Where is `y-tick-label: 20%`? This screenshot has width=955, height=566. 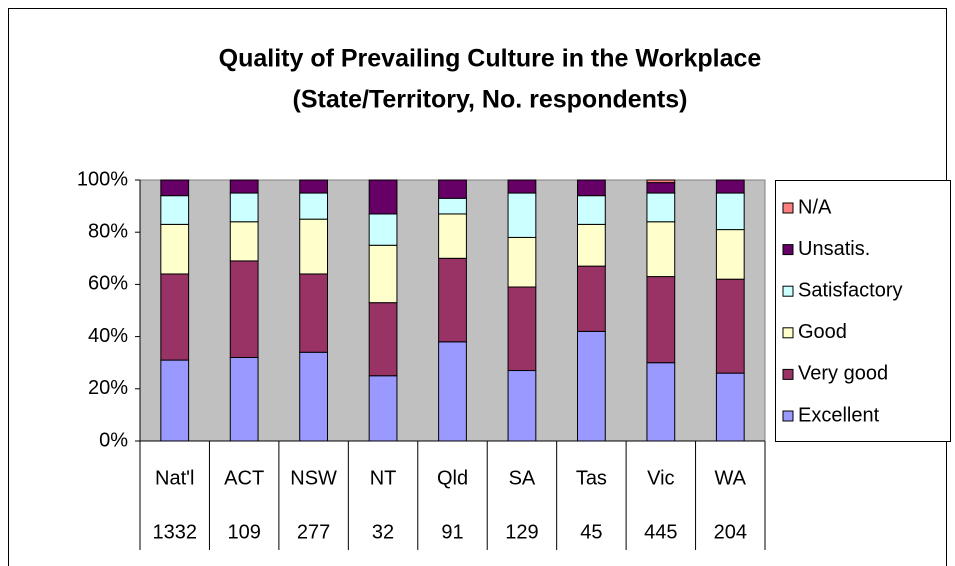
y-tick-label: 20% is located at coordinates (108, 388).